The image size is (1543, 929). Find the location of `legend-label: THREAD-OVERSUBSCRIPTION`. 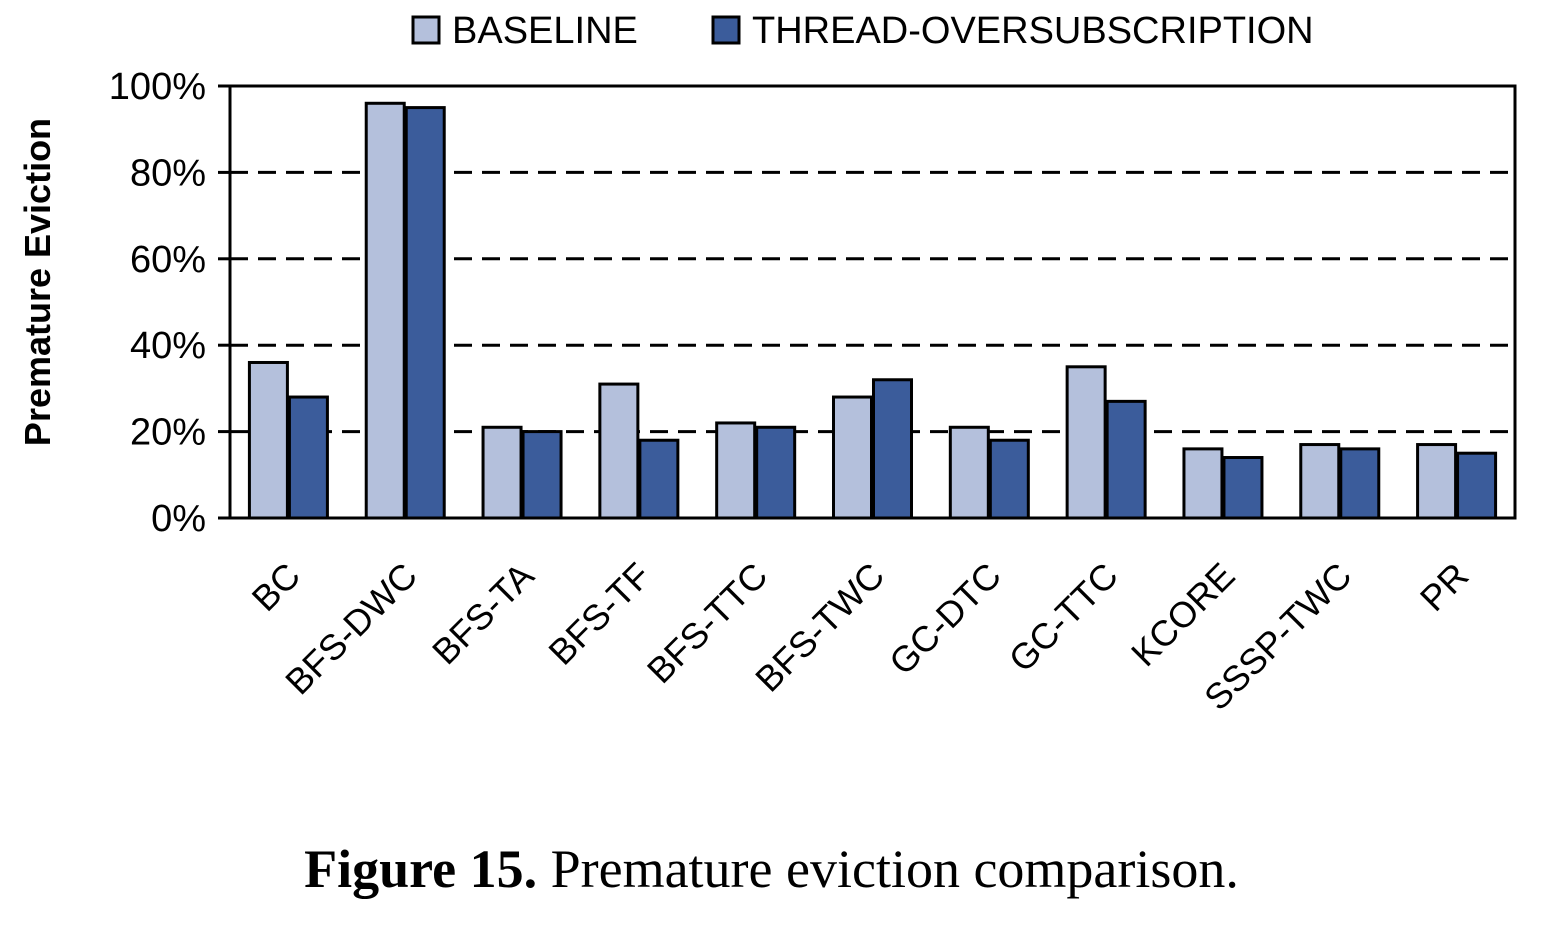

legend-label: THREAD-OVERSUBSCRIPTION is located at coordinates (1033, 31).